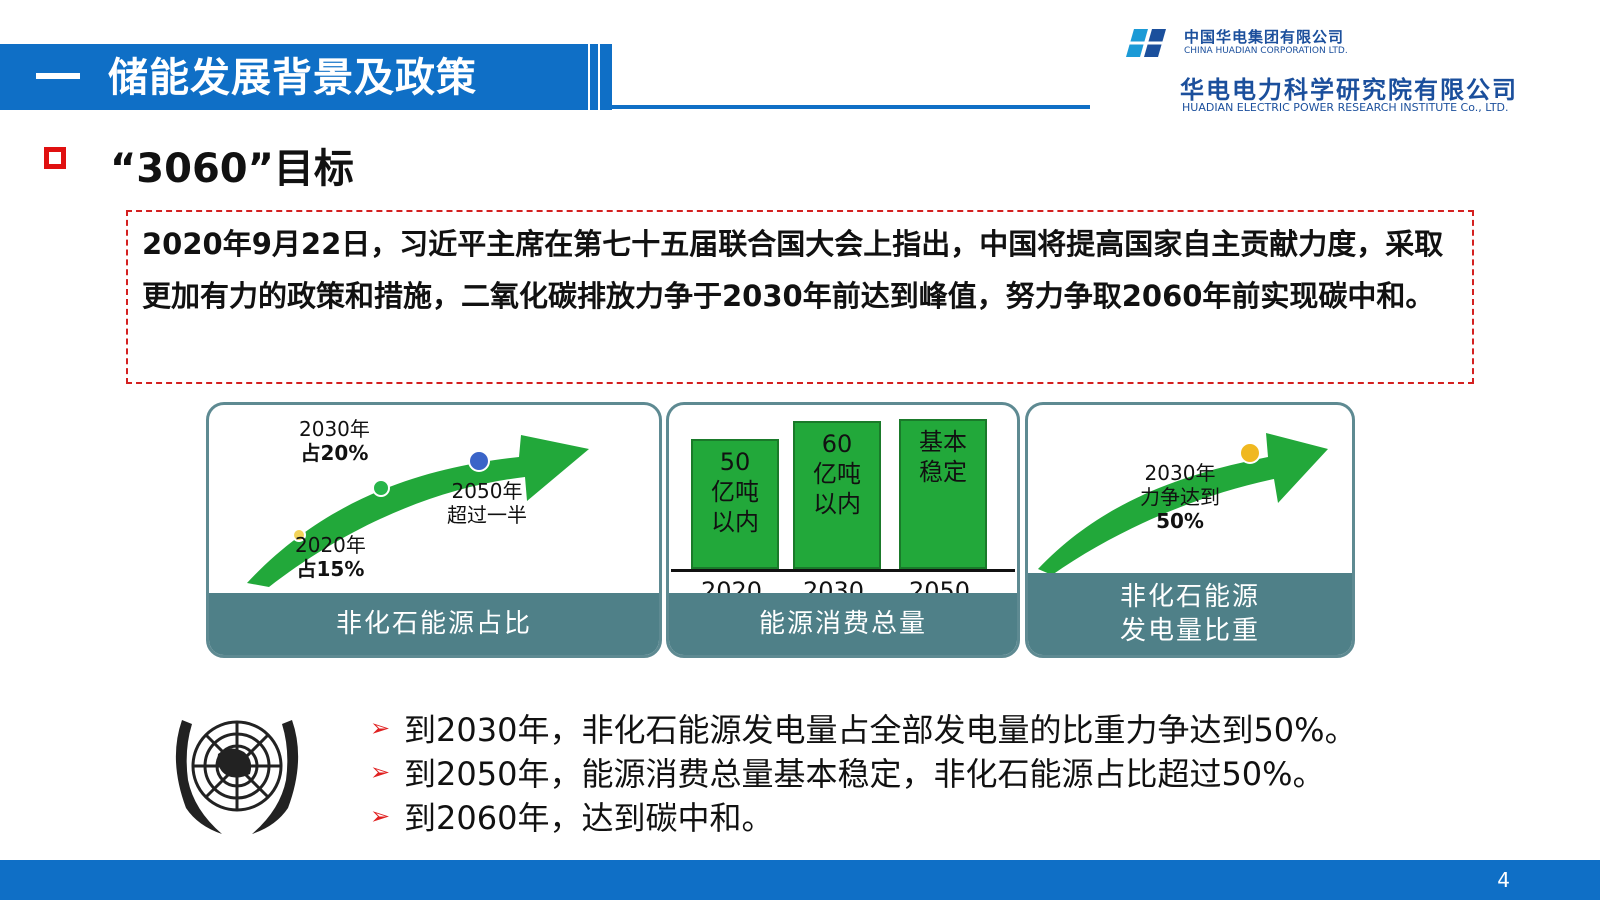 Image resolution: width=1600 pixels, height=900 pixels. I want to click on title-bar, so click(294, 77).